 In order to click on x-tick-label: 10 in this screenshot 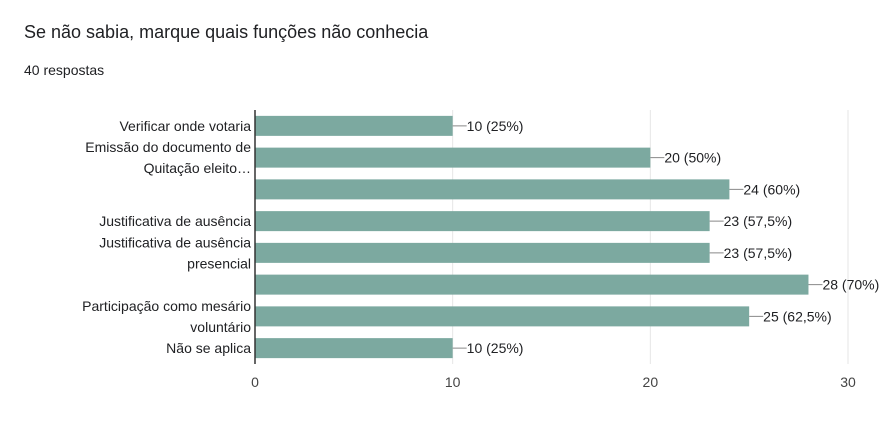, I will do `click(453, 382)`.